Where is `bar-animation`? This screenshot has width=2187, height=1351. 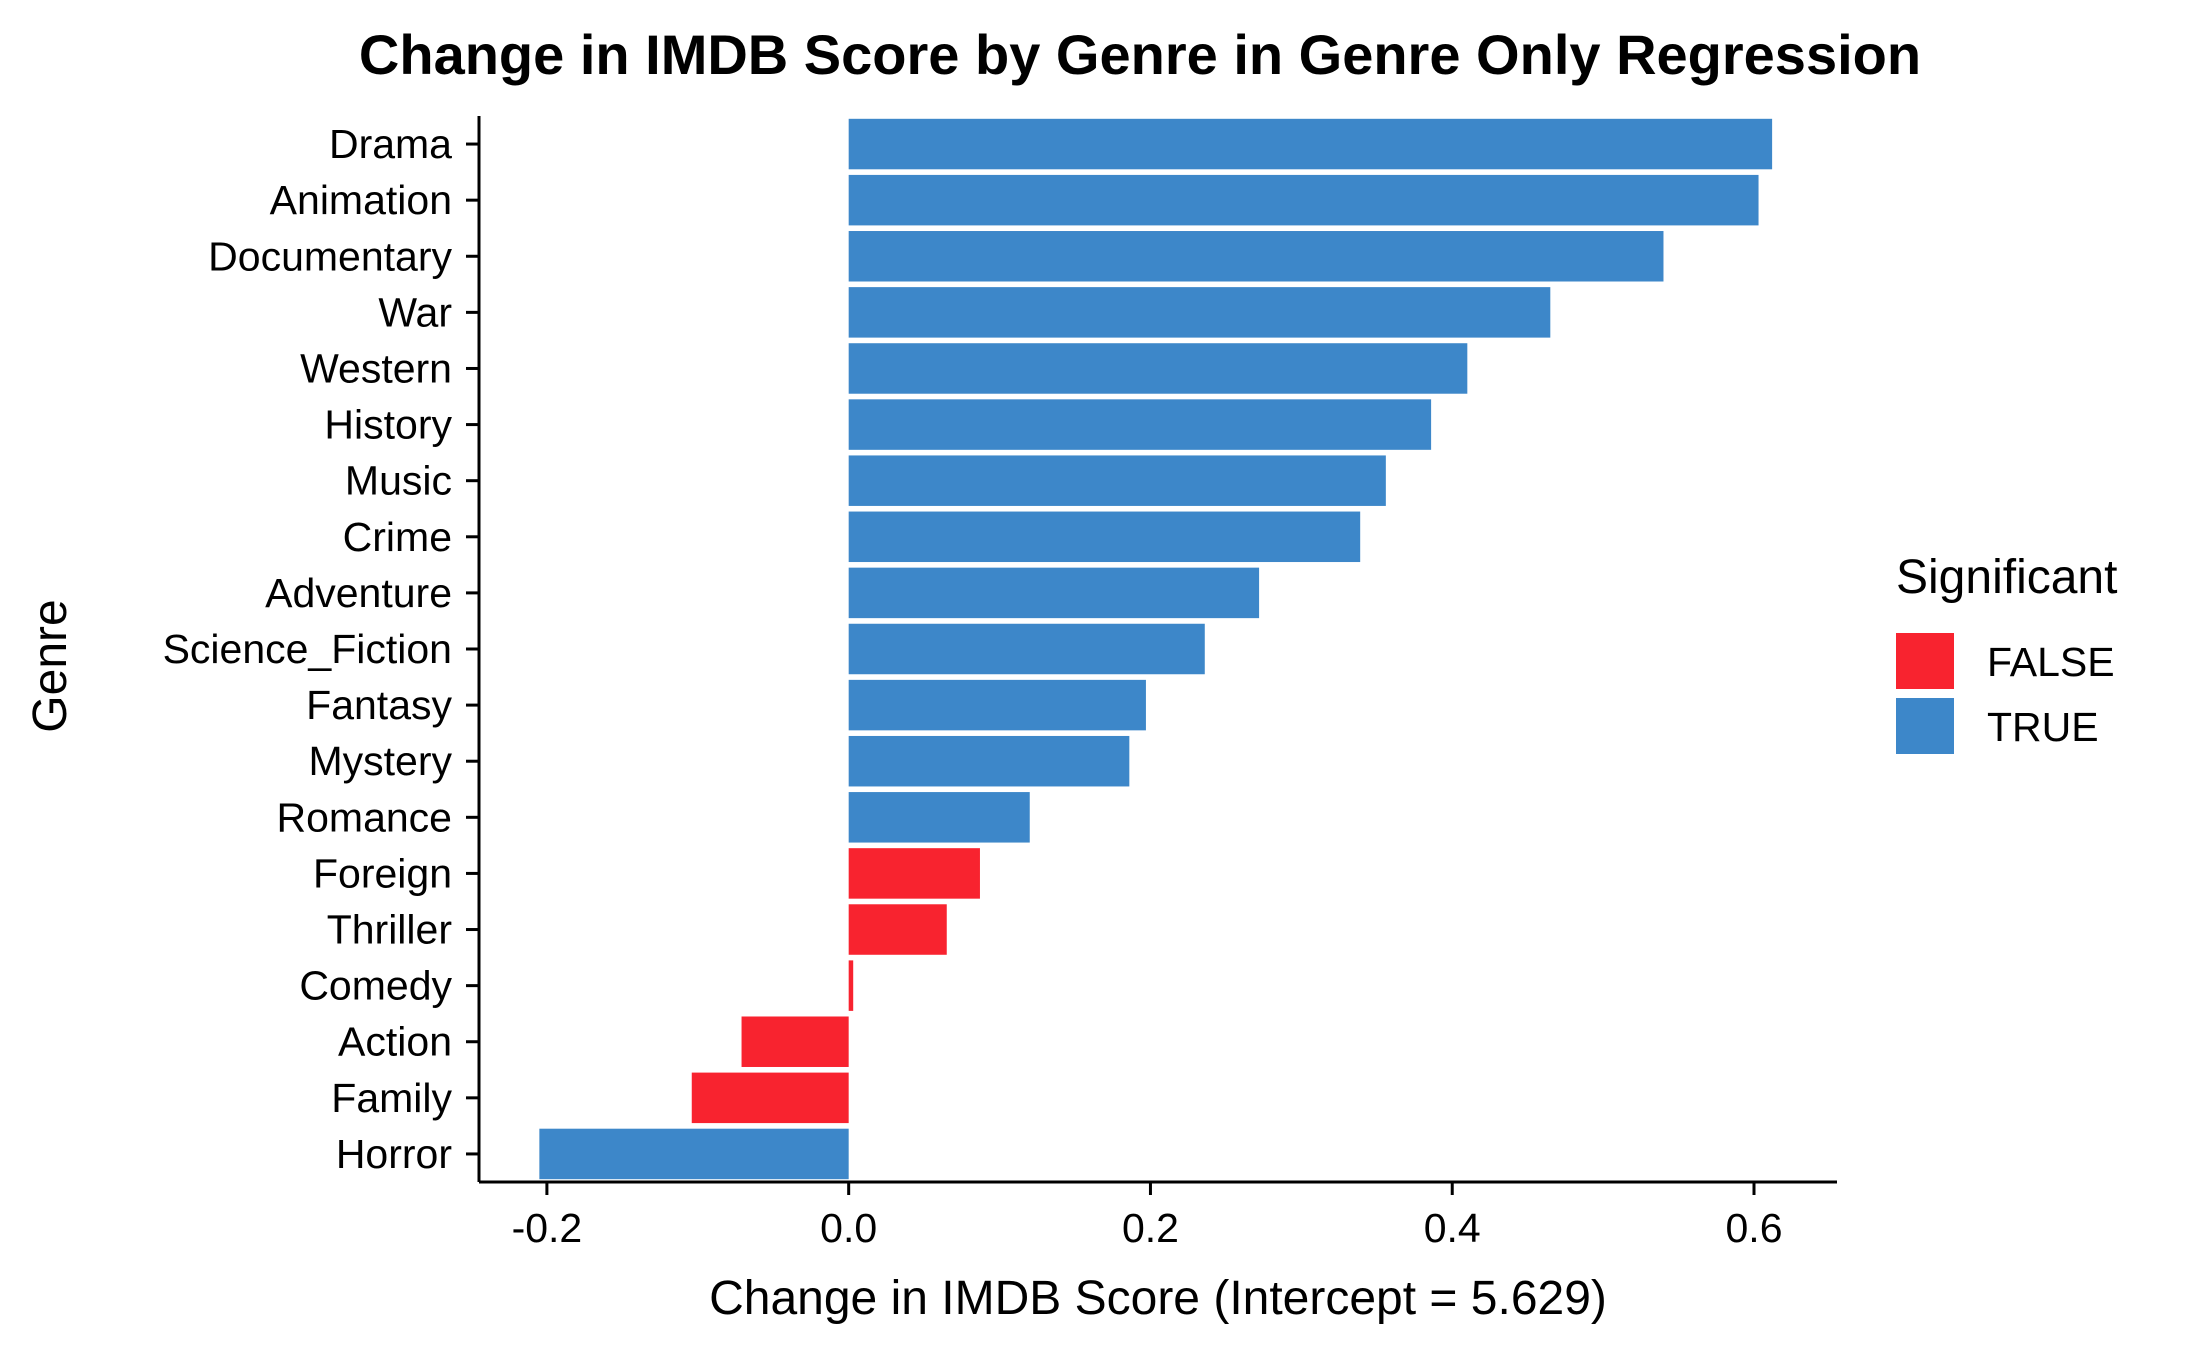 bar-animation is located at coordinates (1303, 200).